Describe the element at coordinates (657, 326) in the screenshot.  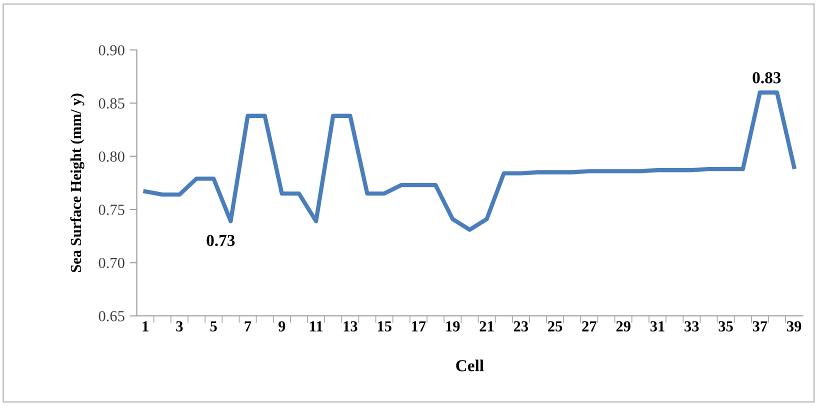
I see `x-tick-label: 31` at that location.